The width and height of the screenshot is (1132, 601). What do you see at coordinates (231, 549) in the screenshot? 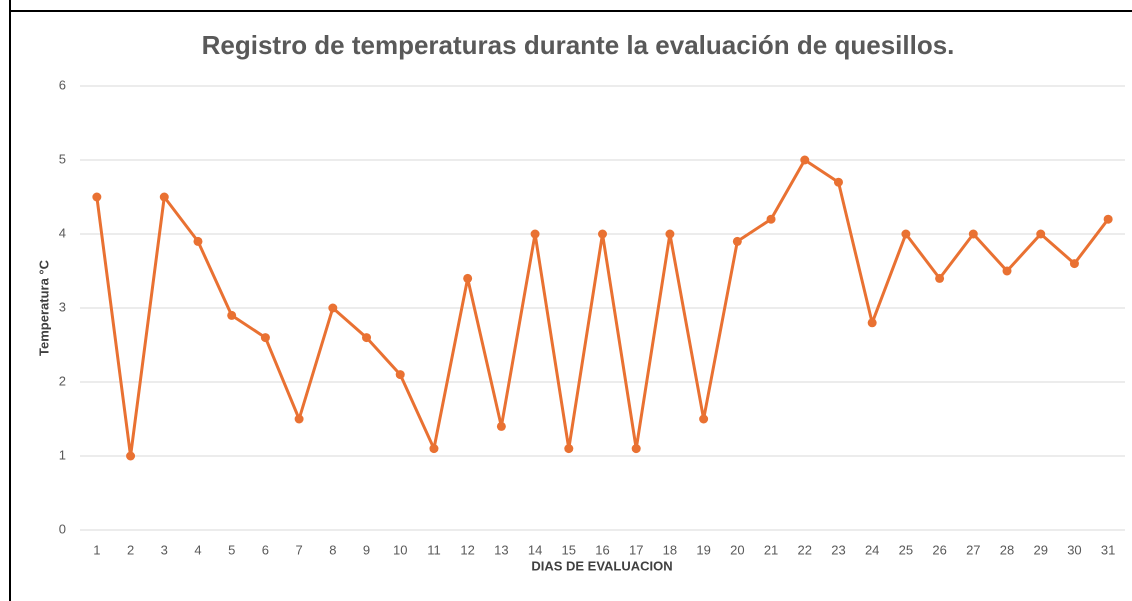
I see `x-tick-label: 5` at bounding box center [231, 549].